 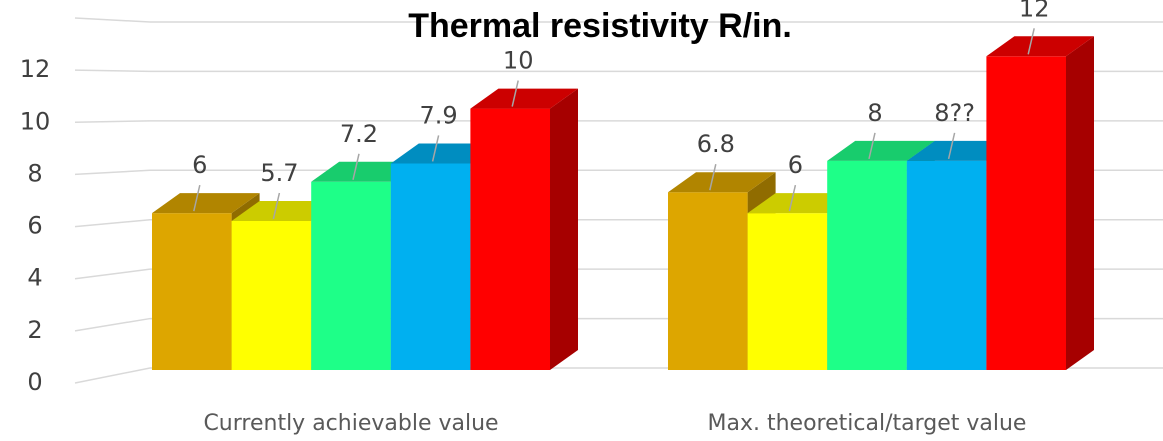 I want to click on data-label: 8, so click(x=874, y=113).